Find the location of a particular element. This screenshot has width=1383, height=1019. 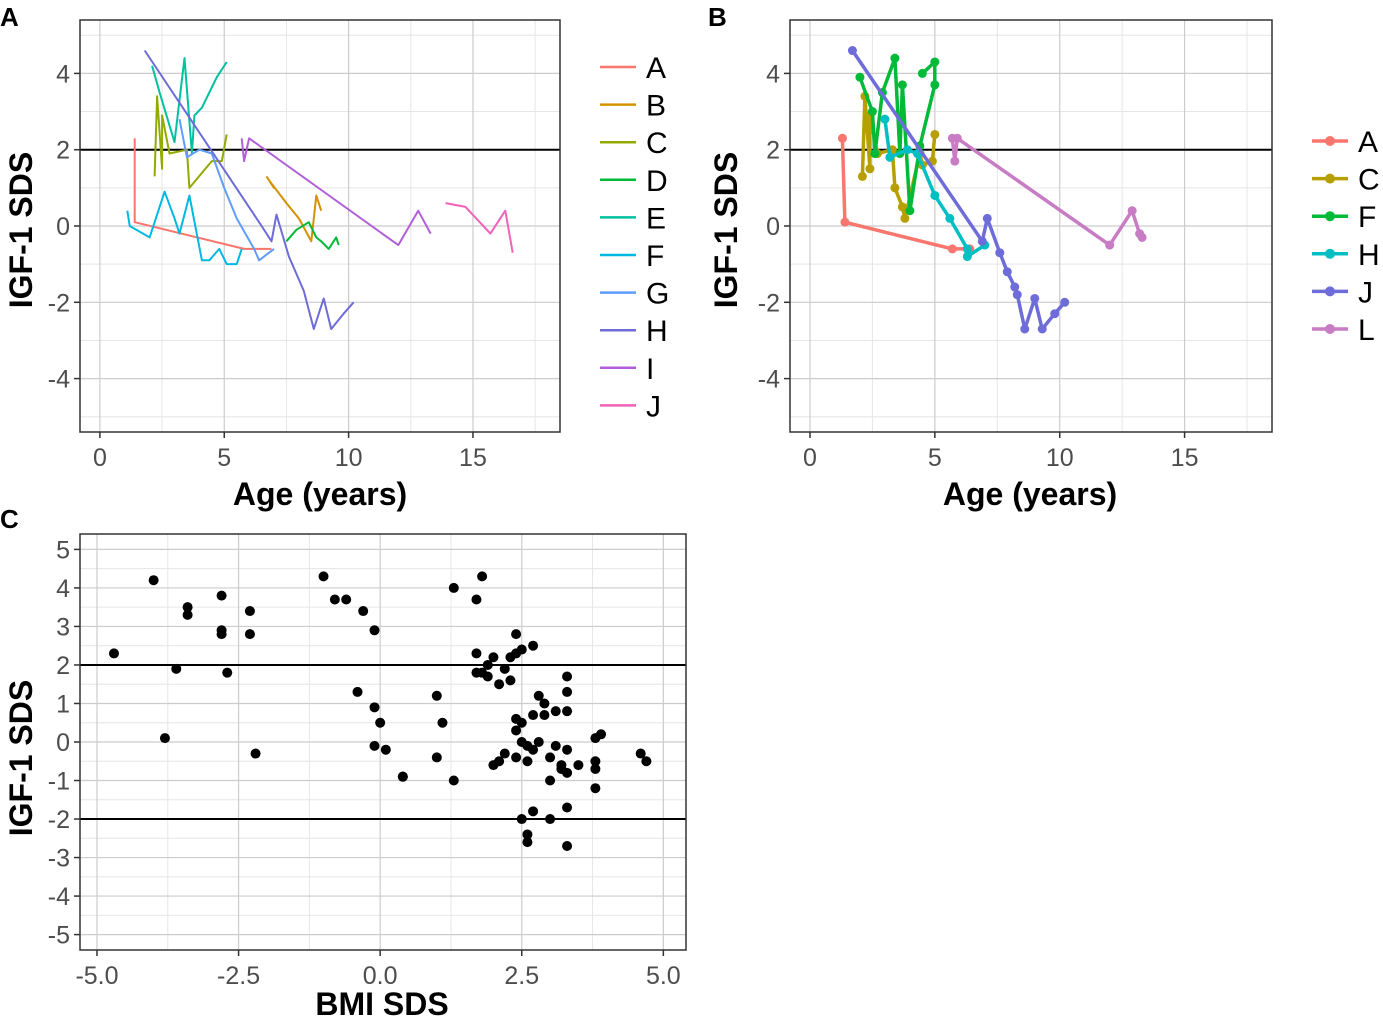

pc-y-tick-label: 3 is located at coordinates (63, 627).